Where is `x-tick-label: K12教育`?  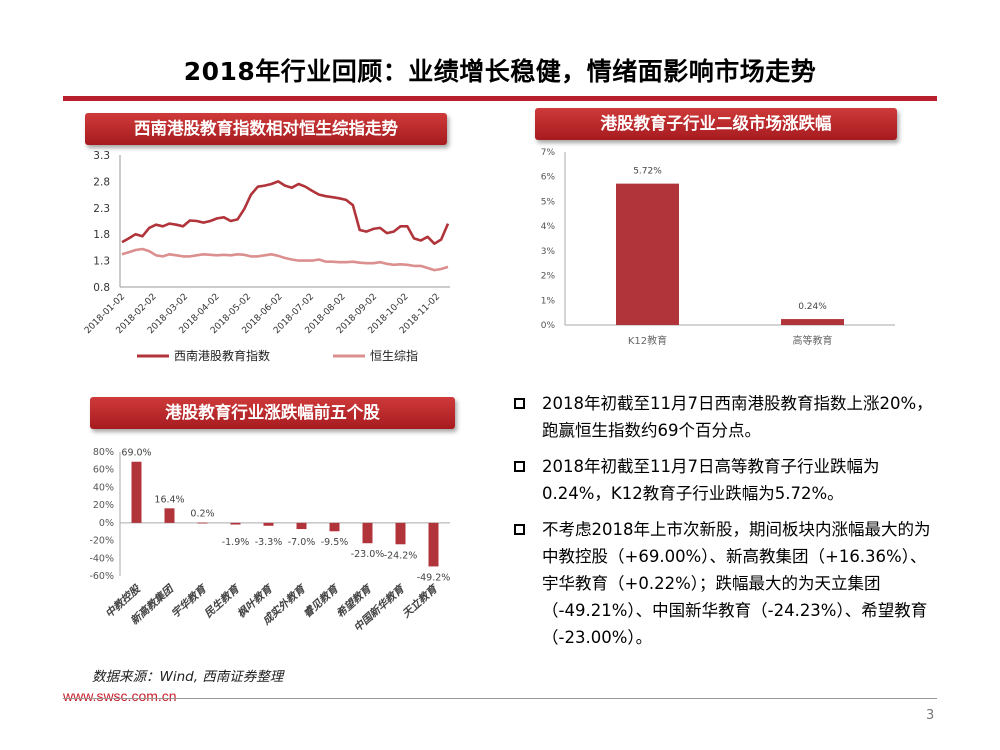
x-tick-label: K12教育 is located at coordinates (647, 340).